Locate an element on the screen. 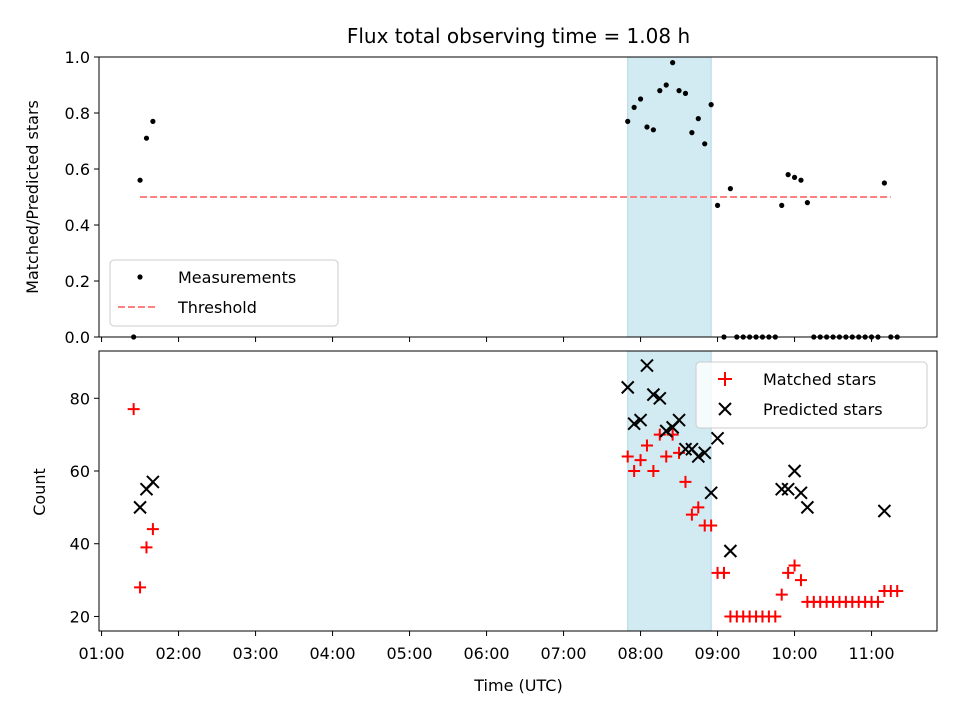 This screenshot has height=720, width=960. top-legend: Measurements Threshold is located at coordinates (224, 293).